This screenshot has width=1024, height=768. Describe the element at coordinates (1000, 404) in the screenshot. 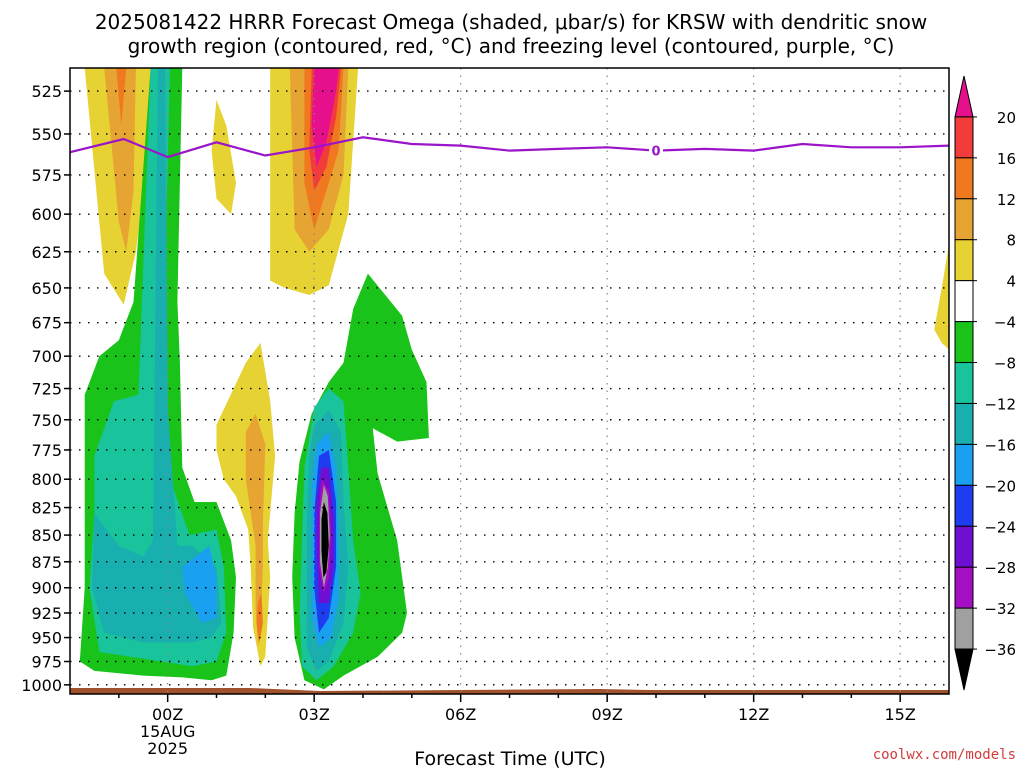

I see `colorbar-label-7: −12` at that location.